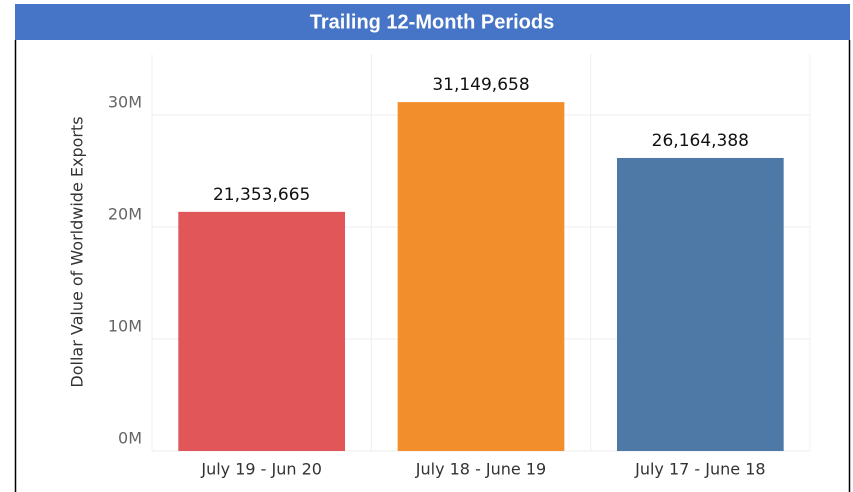 This screenshot has height=492, width=853. Describe the element at coordinates (125, 214) in the screenshot. I see `y-tick-label: 20M` at that location.